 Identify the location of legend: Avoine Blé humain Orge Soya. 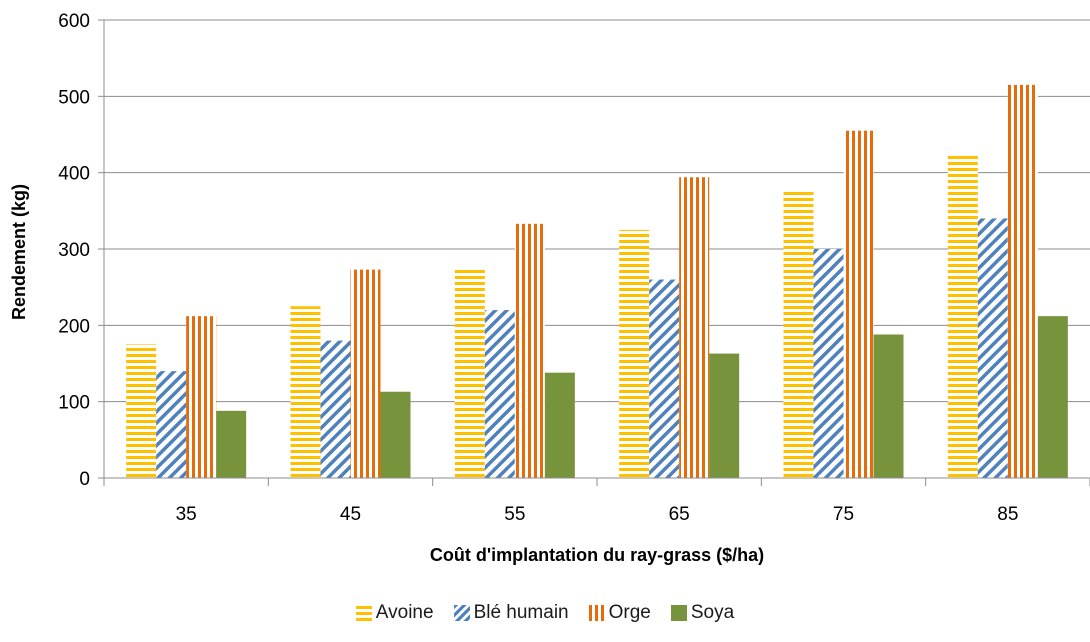
(545, 613).